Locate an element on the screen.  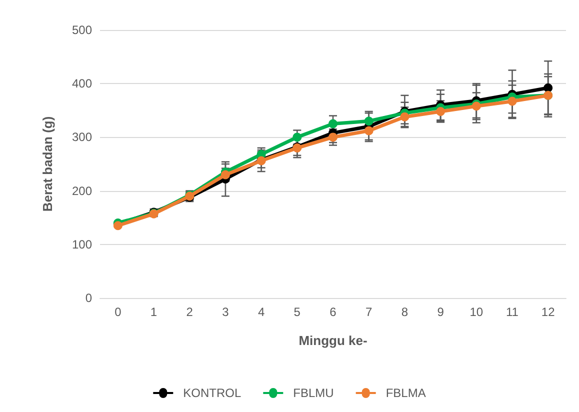
x-tick-label: 4 is located at coordinates (261, 312).